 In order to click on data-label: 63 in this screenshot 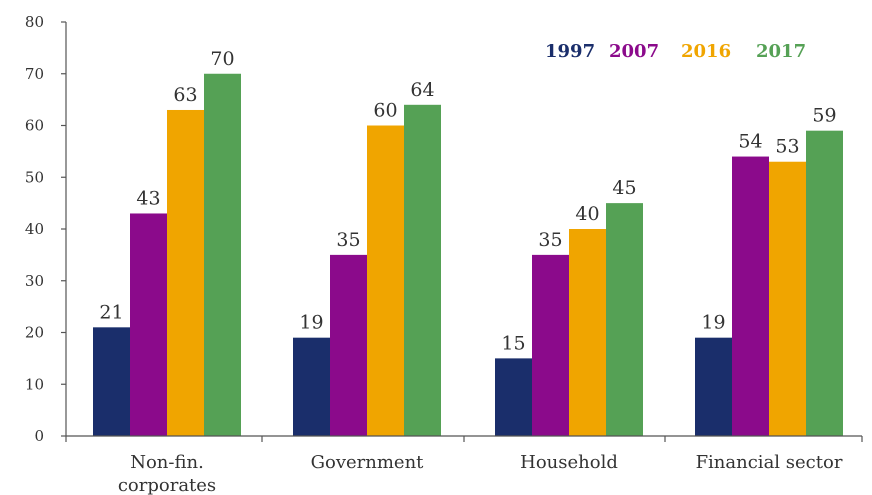, I will do `click(185, 95)`.